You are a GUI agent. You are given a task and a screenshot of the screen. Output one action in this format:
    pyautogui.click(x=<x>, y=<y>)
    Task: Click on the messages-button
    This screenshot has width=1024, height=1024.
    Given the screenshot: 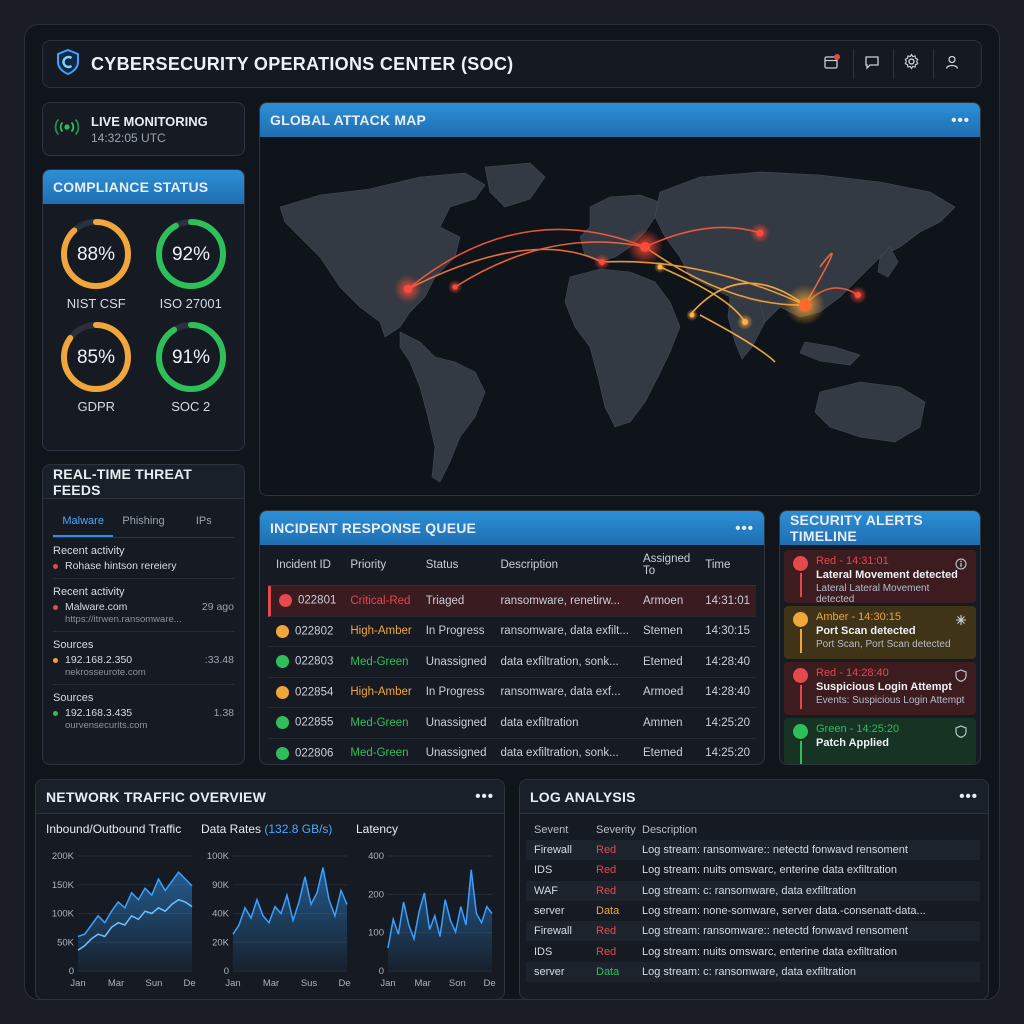 What is the action you would take?
    pyautogui.click(x=871, y=64)
    